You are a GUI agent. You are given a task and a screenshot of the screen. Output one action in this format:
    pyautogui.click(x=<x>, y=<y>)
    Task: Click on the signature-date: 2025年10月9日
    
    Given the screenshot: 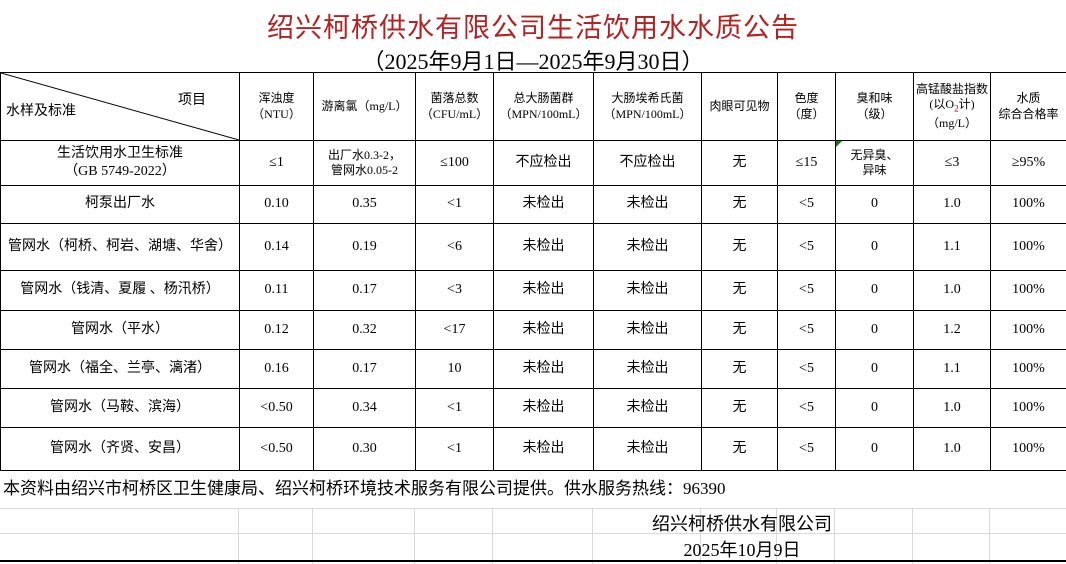 What is the action you would take?
    pyautogui.click(x=742, y=550)
    